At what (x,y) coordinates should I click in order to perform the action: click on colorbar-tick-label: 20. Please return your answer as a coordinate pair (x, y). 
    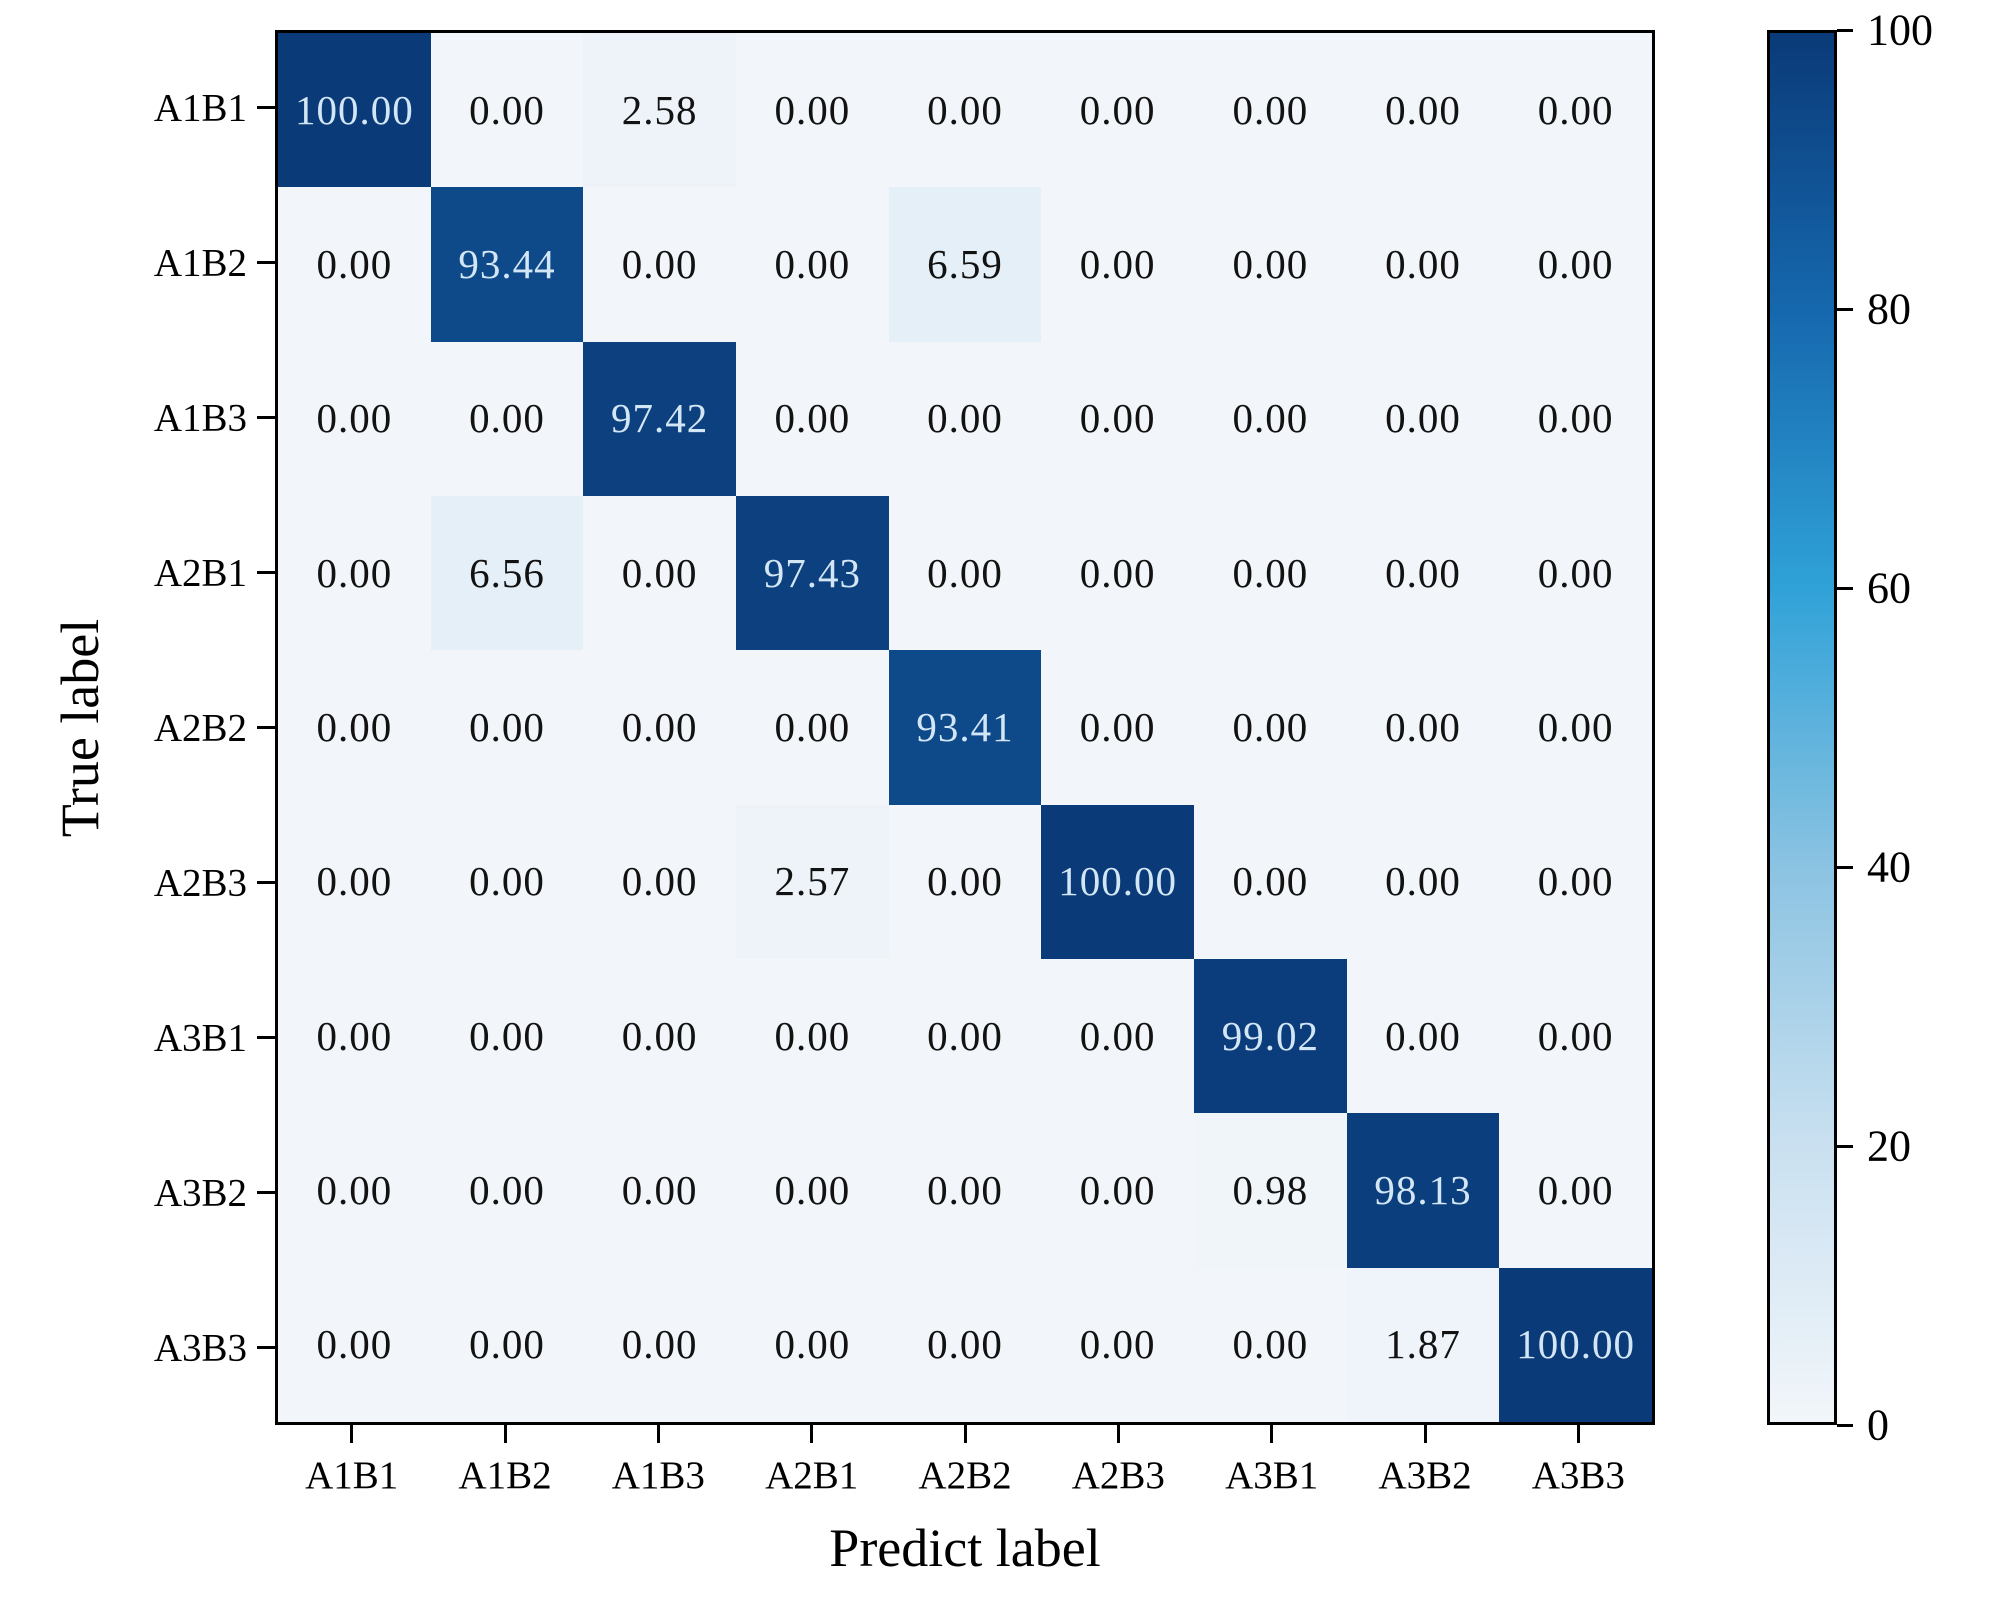
    Looking at the image, I should click on (1889, 1146).